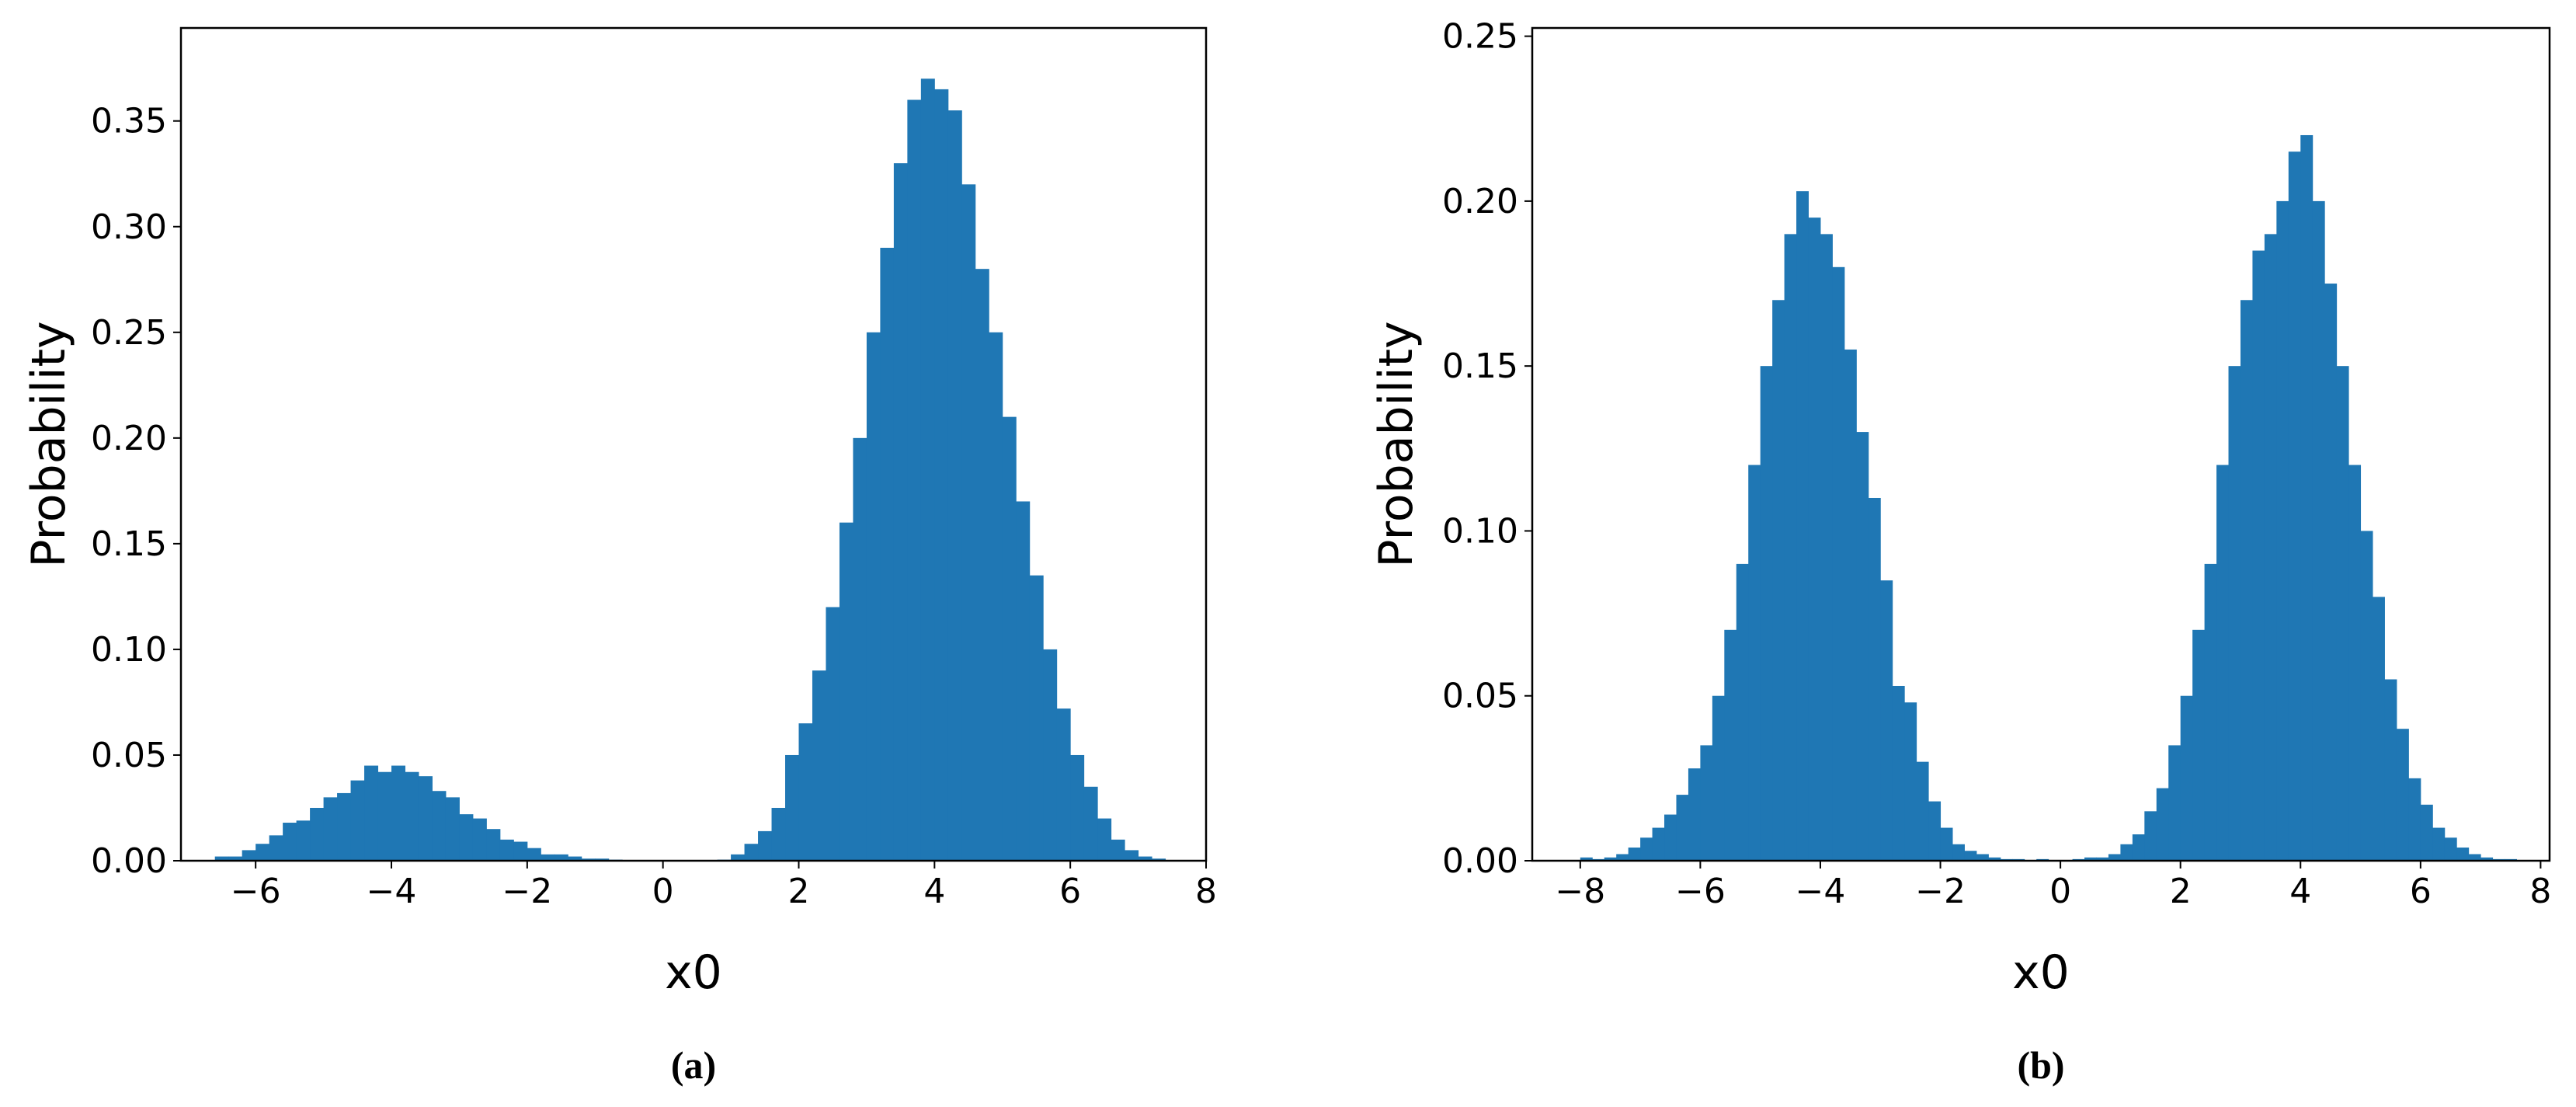 The height and width of the screenshot is (1107, 2576). I want to click on x-tick-label: −8, so click(1580, 891).